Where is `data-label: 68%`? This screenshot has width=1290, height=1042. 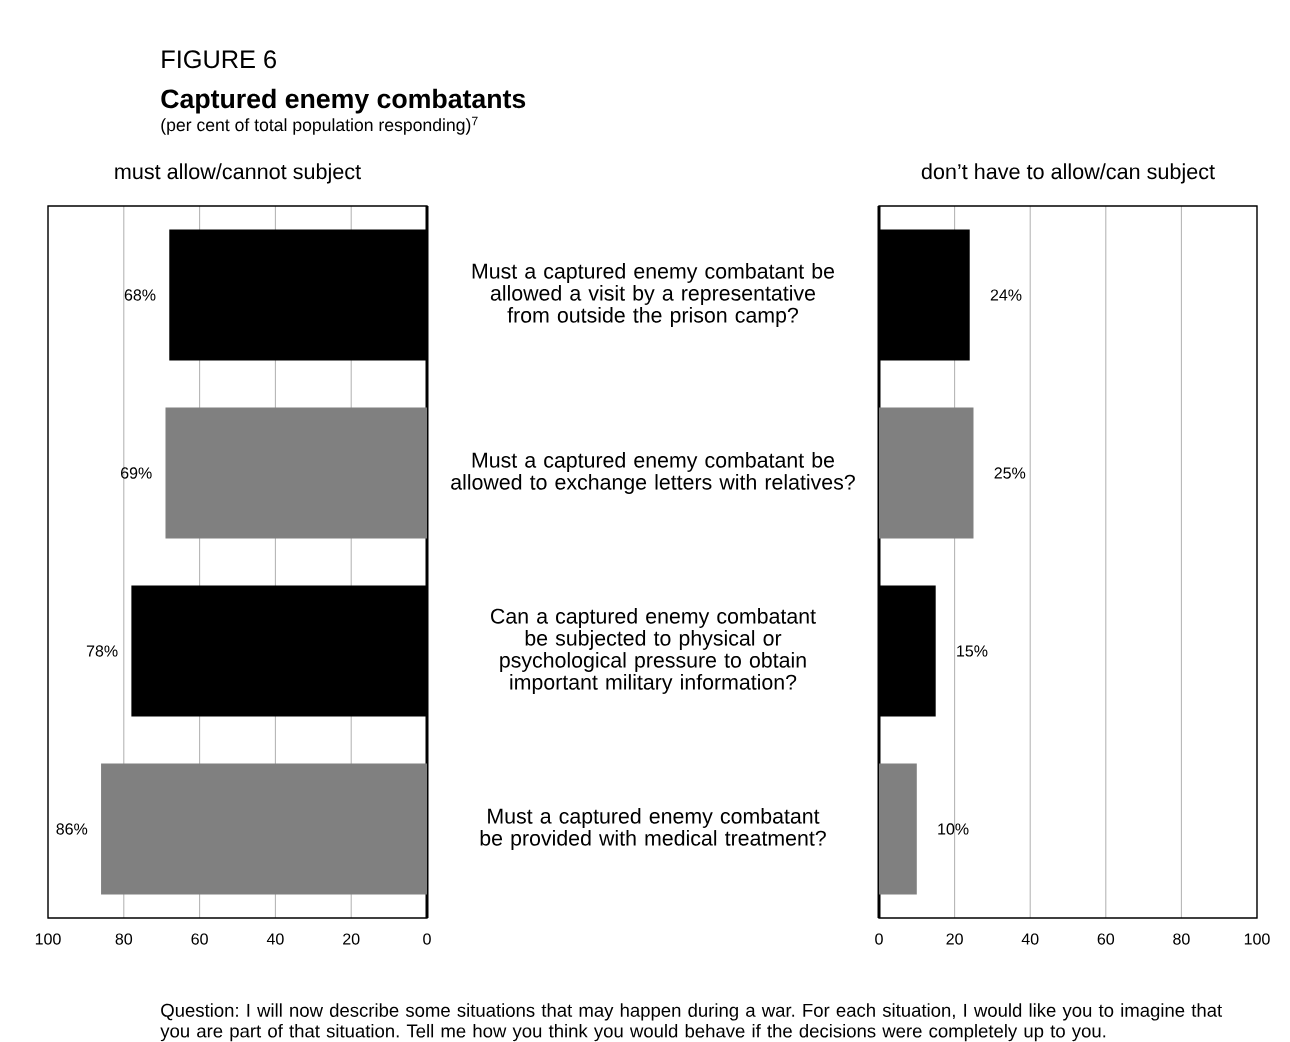
data-label: 68% is located at coordinates (140, 295).